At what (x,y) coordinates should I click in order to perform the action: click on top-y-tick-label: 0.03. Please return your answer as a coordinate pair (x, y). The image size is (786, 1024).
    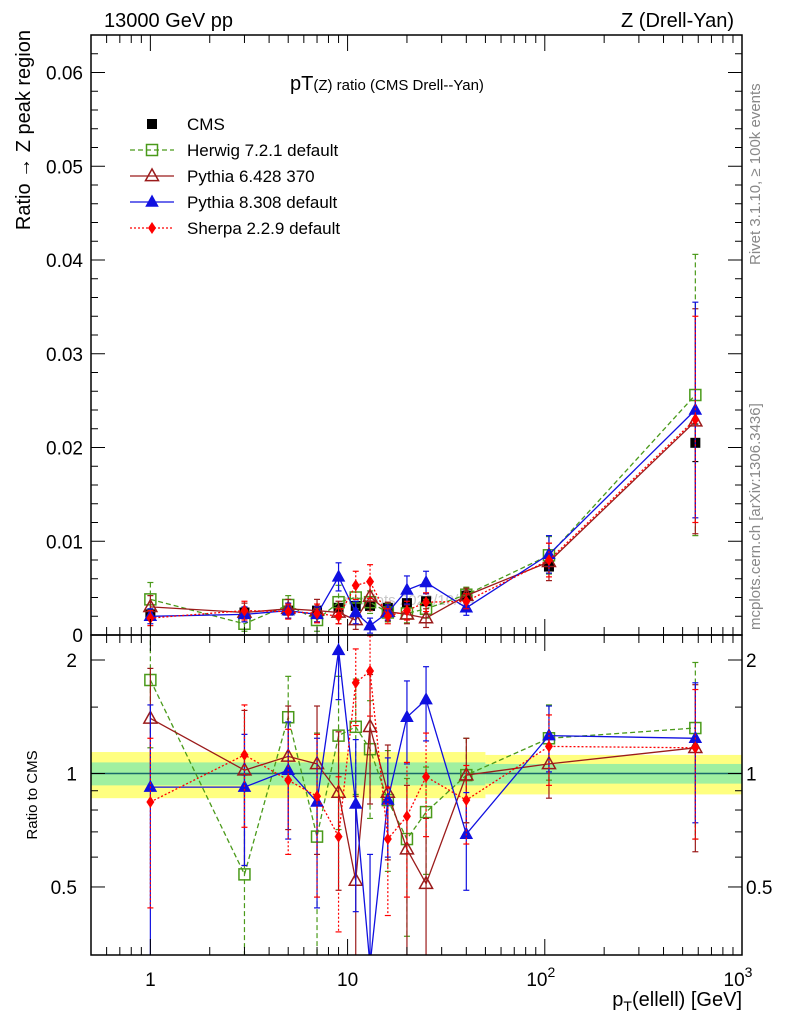
    Looking at the image, I should click on (64, 355).